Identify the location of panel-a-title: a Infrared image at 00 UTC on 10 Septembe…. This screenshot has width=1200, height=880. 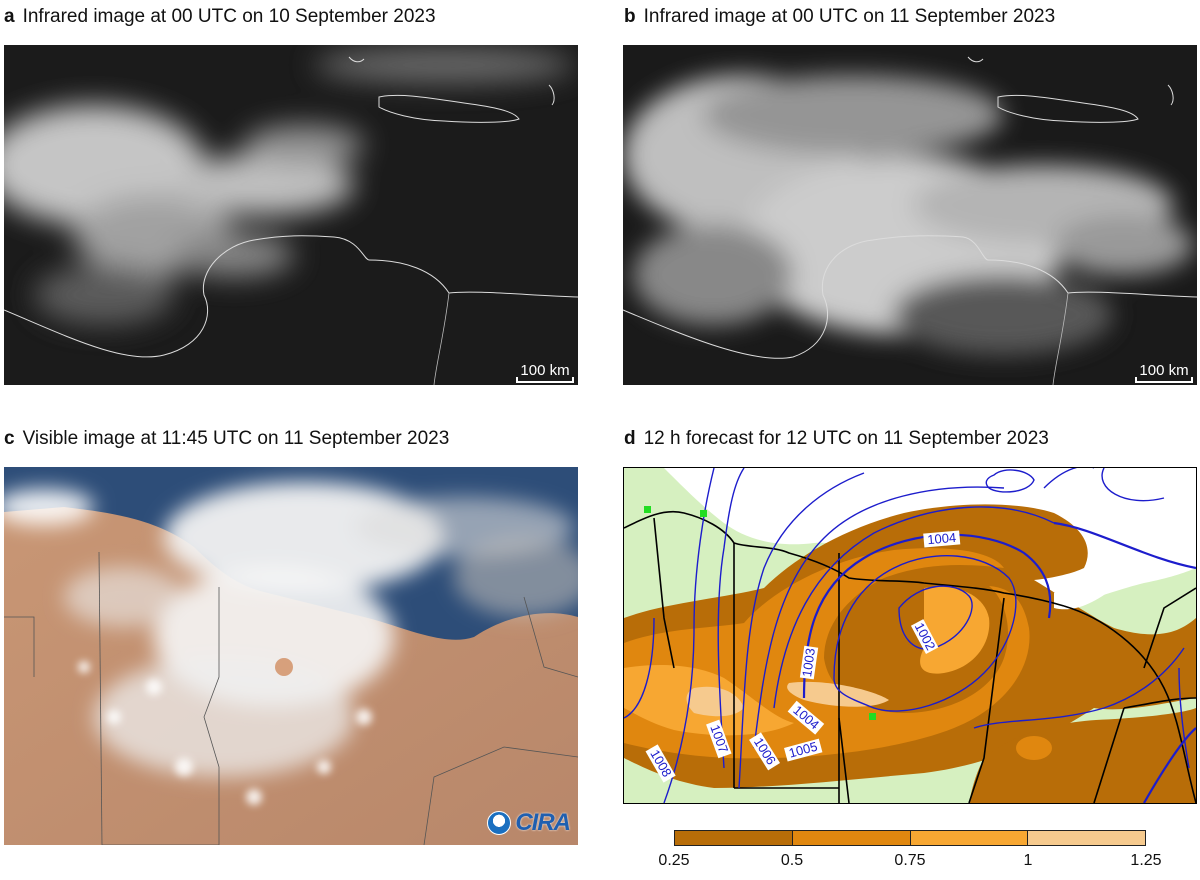
(220, 16).